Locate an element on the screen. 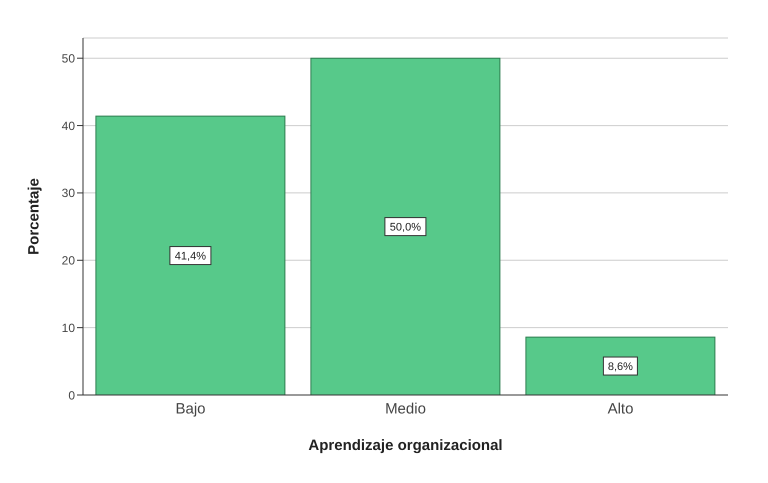 Image resolution: width=768 pixels, height=483 pixels. x-axis-title: Aprendizaje organizacional is located at coordinates (405, 445).